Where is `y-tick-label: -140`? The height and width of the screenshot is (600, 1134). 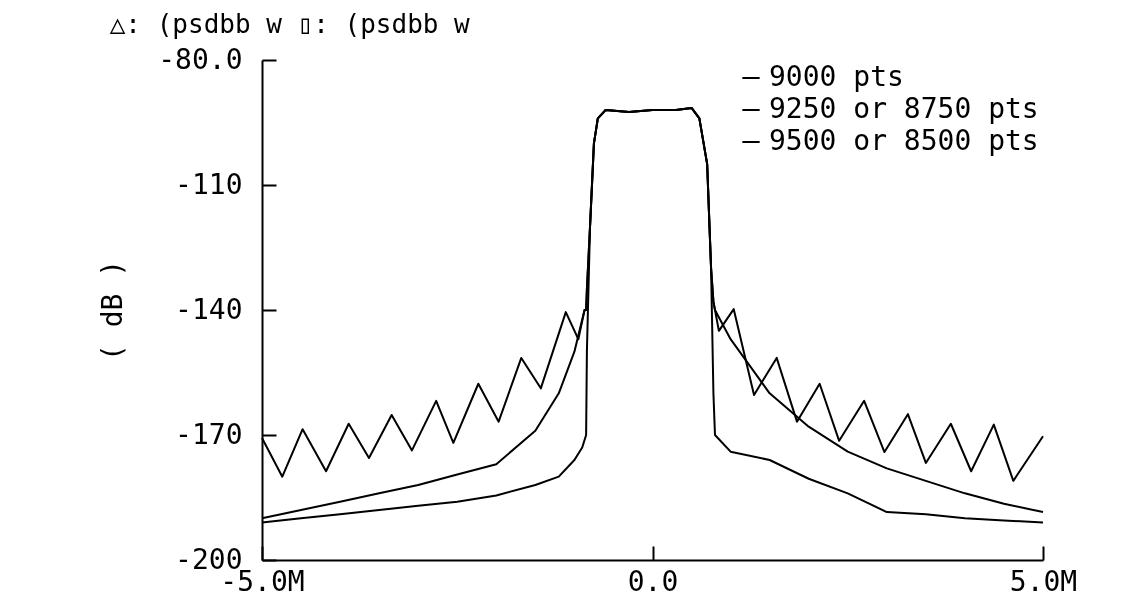 y-tick-label: -140 is located at coordinates (209, 309).